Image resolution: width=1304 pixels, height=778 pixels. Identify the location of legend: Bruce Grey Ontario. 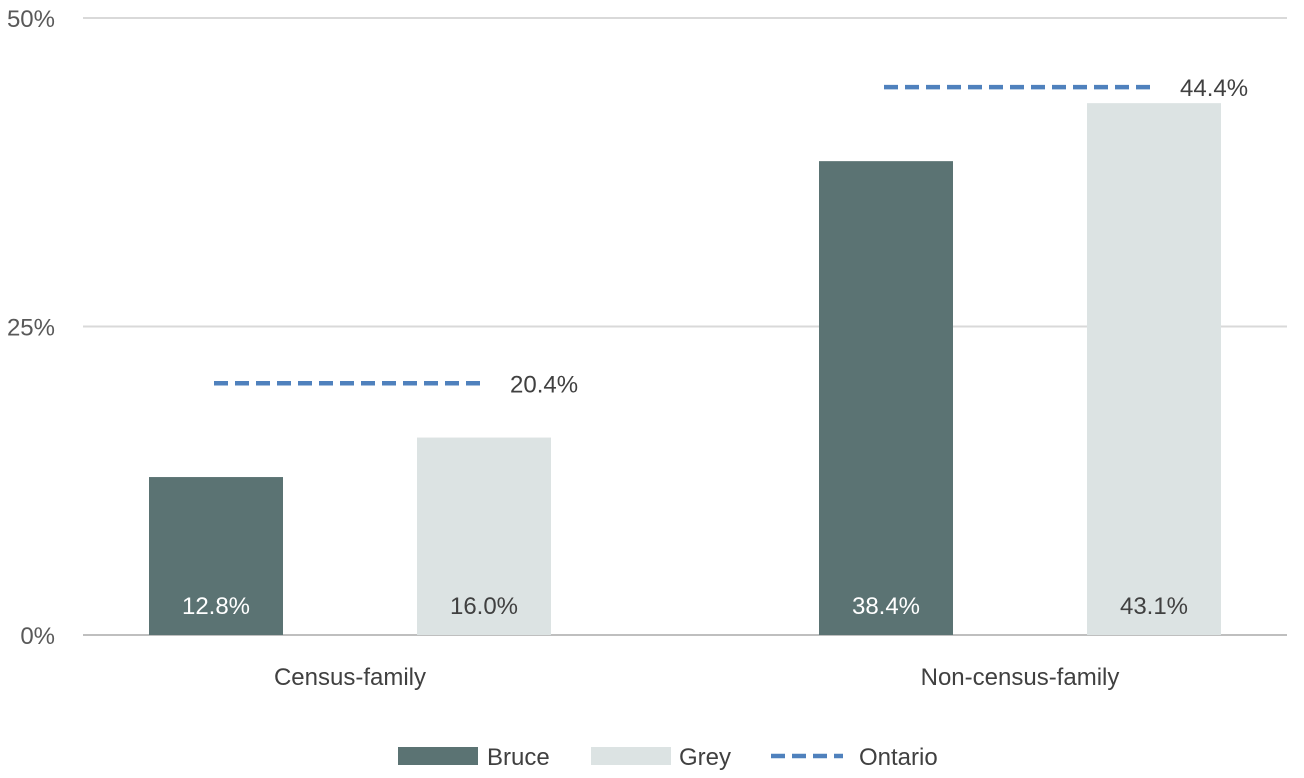
(668, 757).